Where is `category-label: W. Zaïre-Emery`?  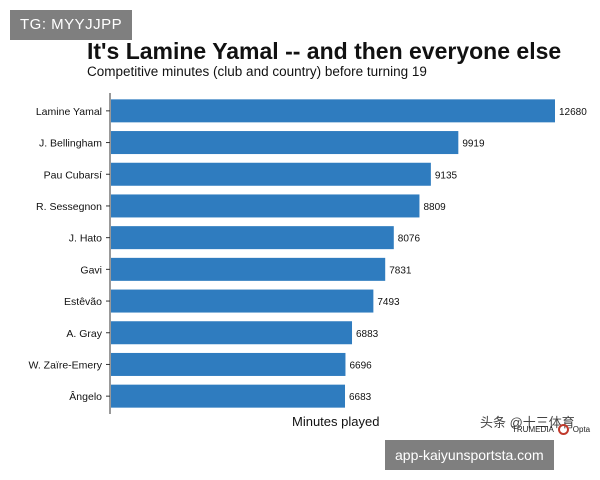
category-label: W. Zaïre-Emery is located at coordinates (65, 365).